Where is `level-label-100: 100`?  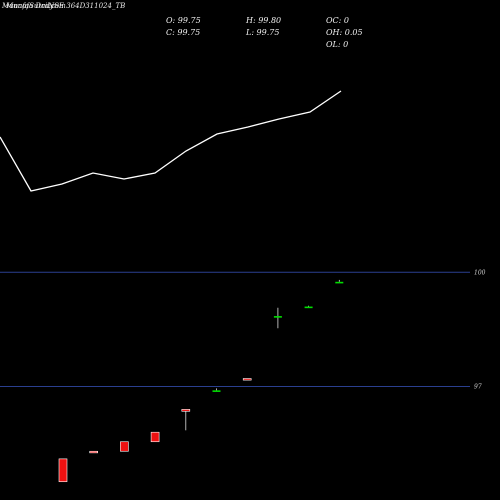
level-label-100: 100 is located at coordinates (480, 272).